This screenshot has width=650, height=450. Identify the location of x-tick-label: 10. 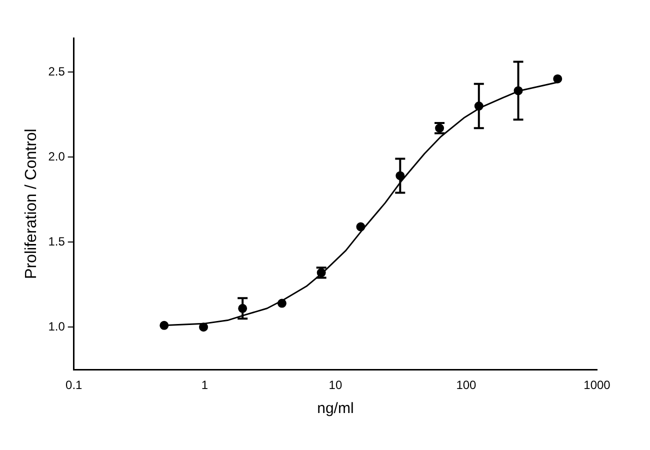
(335, 385).